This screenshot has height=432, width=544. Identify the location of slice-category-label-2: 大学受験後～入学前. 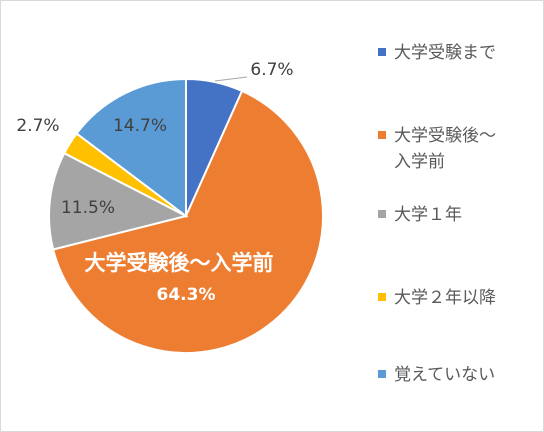
(179, 263).